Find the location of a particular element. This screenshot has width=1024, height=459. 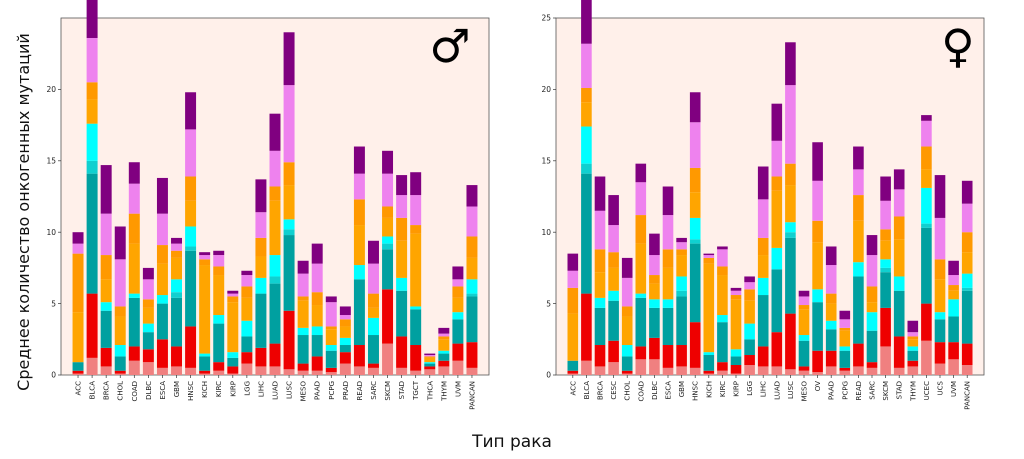

bar-segment-read-s9 is located at coordinates (858, 158).